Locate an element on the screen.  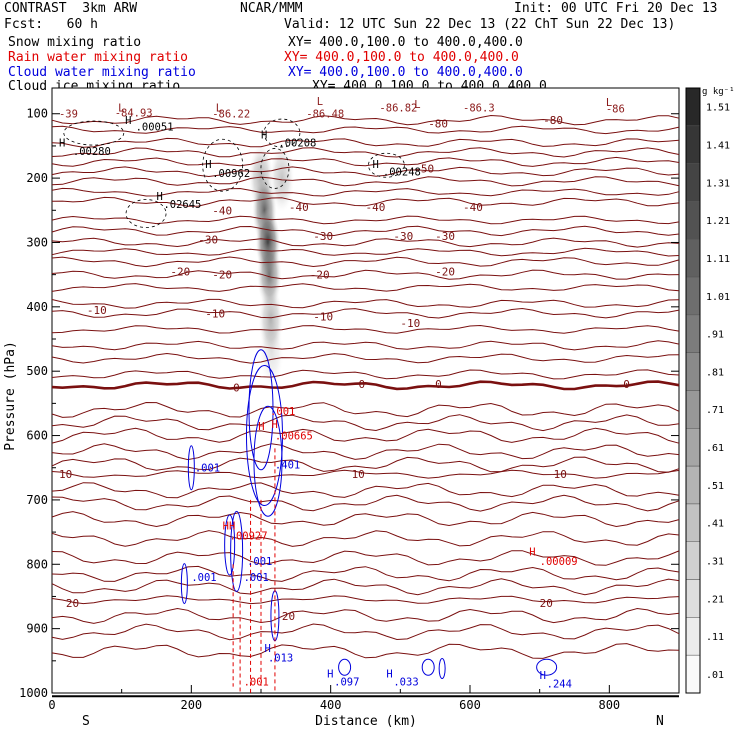
extrema-label: -86.3 is located at coordinates (479, 108).